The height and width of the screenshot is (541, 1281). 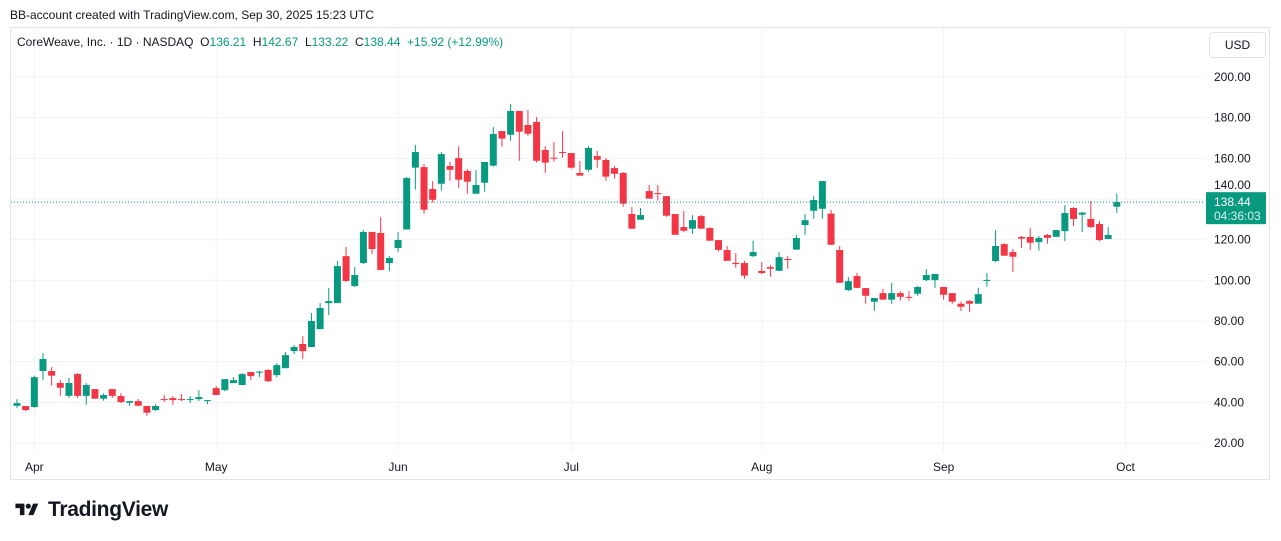 What do you see at coordinates (382, 42) in the screenshot?
I see `close-value: 138.44` at bounding box center [382, 42].